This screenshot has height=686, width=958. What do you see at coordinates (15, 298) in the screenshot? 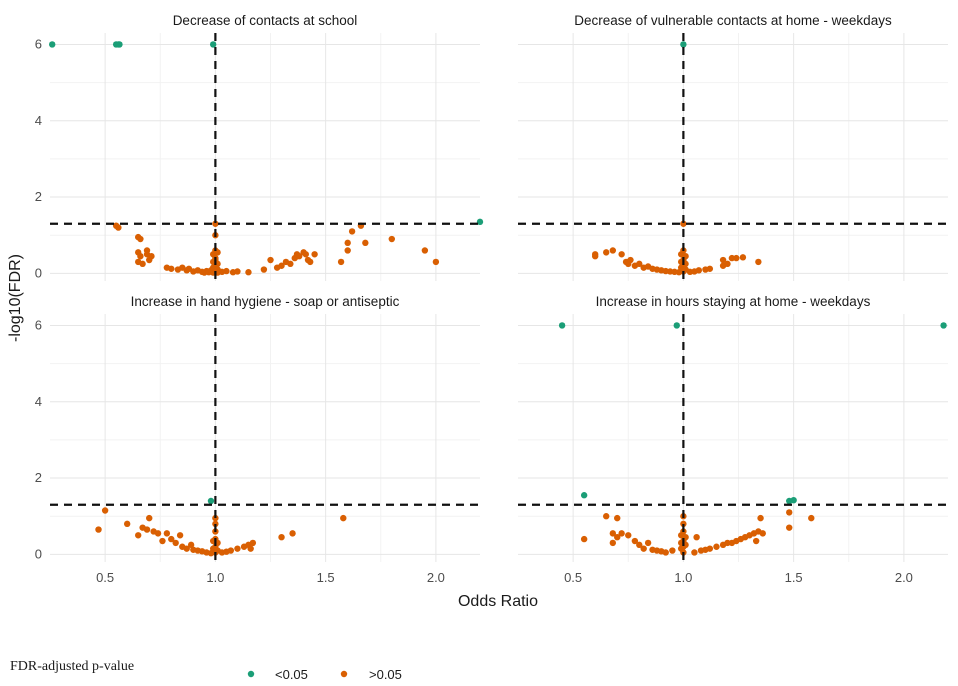
I see `y-axis-title: -log10(FDR)` at bounding box center [15, 298].